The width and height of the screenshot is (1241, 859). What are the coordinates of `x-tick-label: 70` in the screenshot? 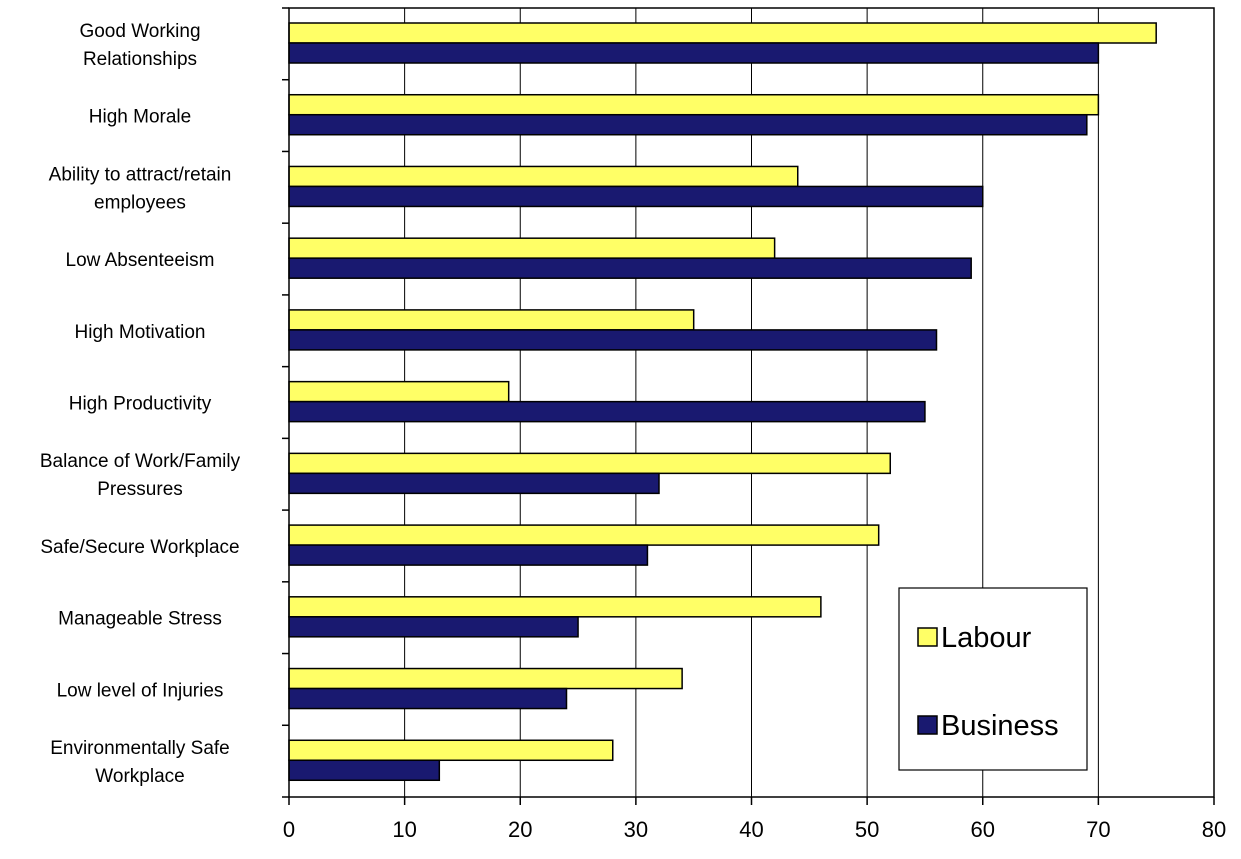 It's located at (1098, 829).